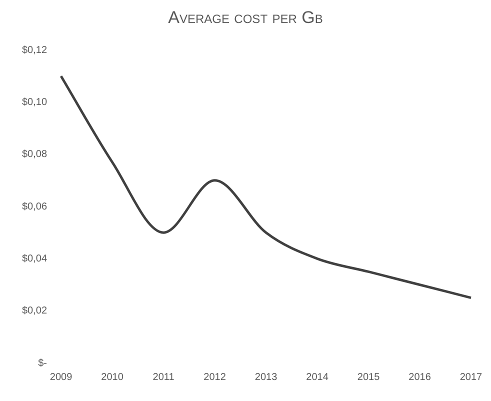 The height and width of the screenshot is (401, 491). What do you see at coordinates (35, 311) in the screenshot?
I see `y-tick-label: $0,02` at bounding box center [35, 311].